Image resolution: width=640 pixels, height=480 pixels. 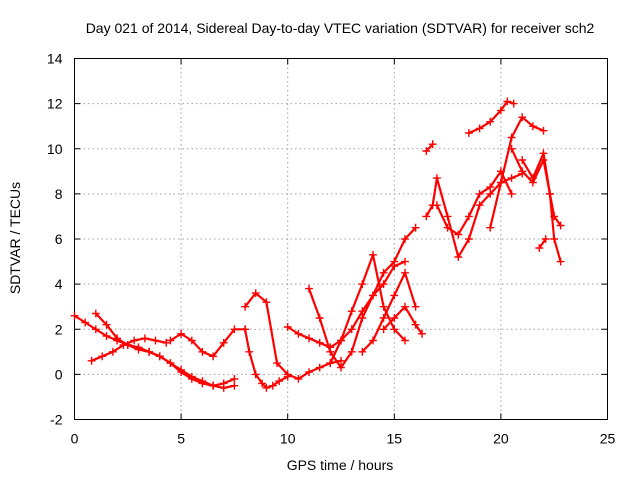 What do you see at coordinates (59, 329) in the screenshot?
I see `y-tick-label: 2` at bounding box center [59, 329].